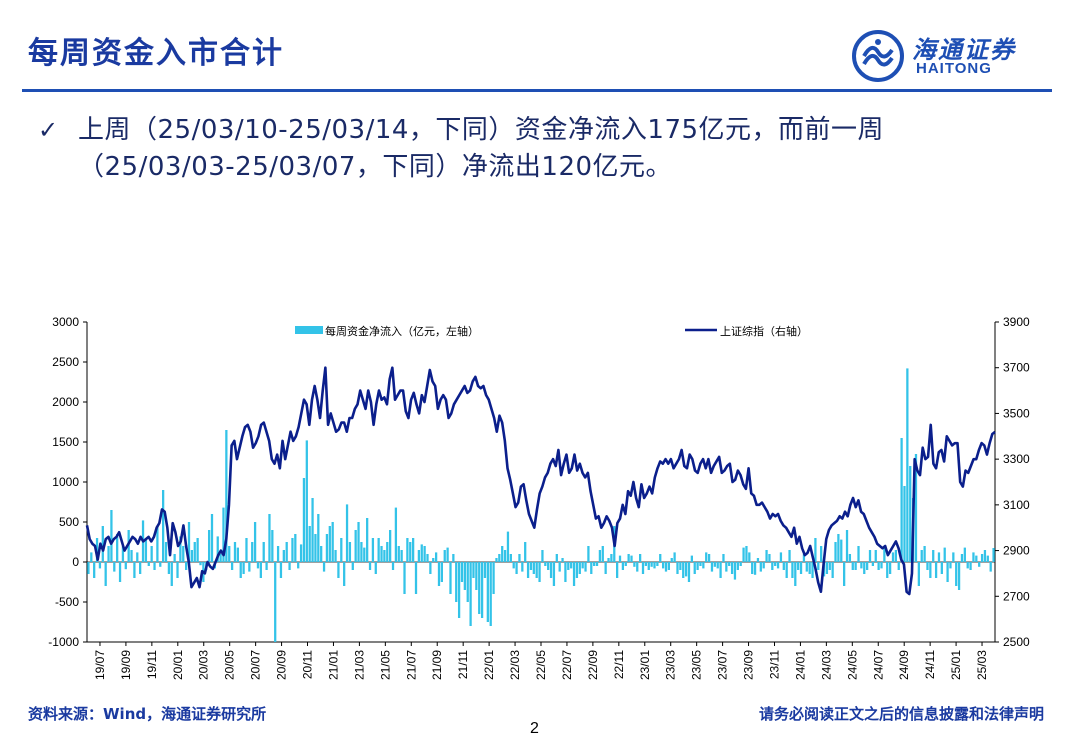  What do you see at coordinates (100, 665) in the screenshot?
I see `x-tick-label: 19/07` at bounding box center [100, 665].